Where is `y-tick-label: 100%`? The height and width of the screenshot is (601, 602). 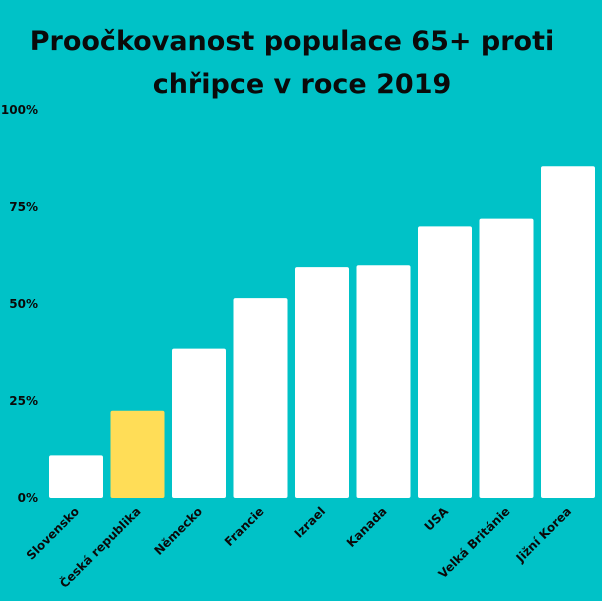
y-tick-label: 100% is located at coordinates (19, 110).